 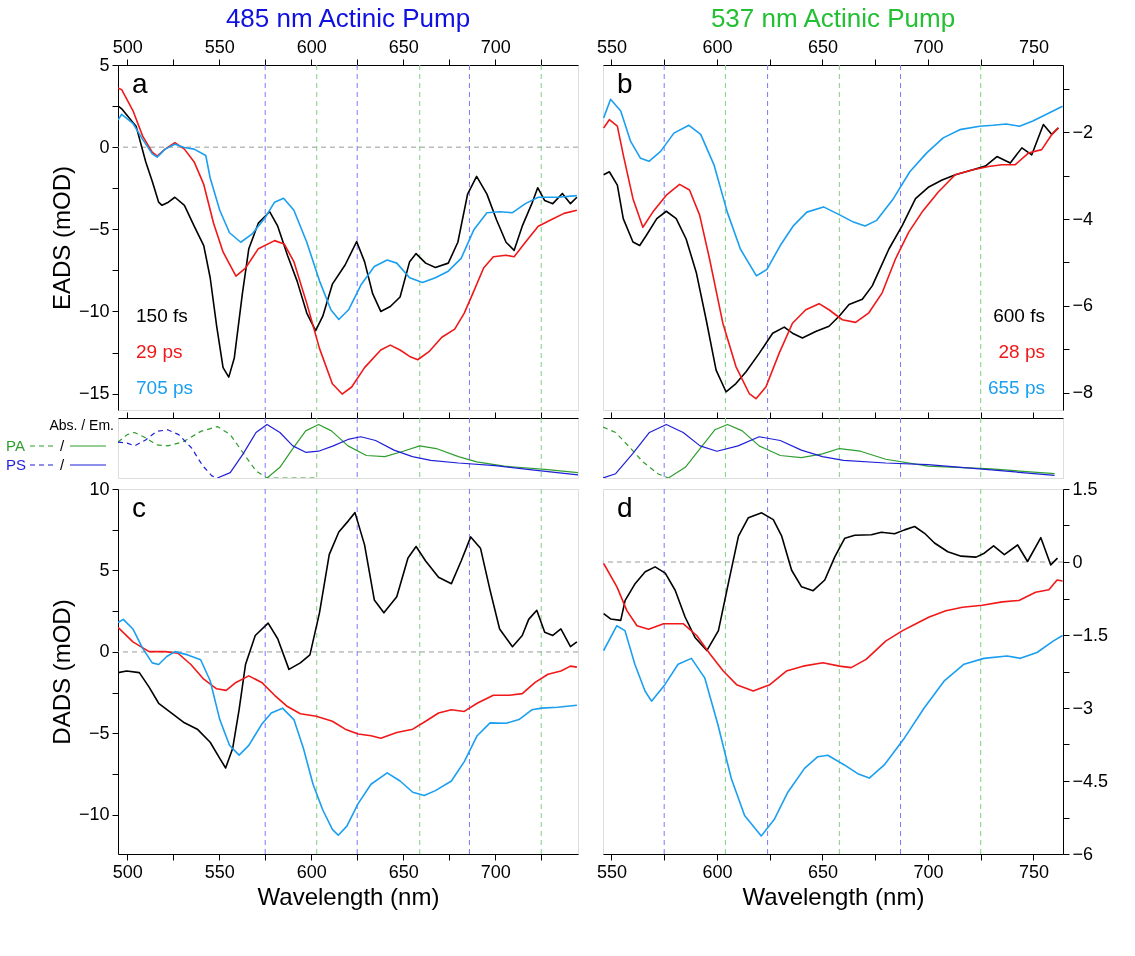 What do you see at coordinates (140, 83) in the screenshot?
I see `annotation: a` at bounding box center [140, 83].